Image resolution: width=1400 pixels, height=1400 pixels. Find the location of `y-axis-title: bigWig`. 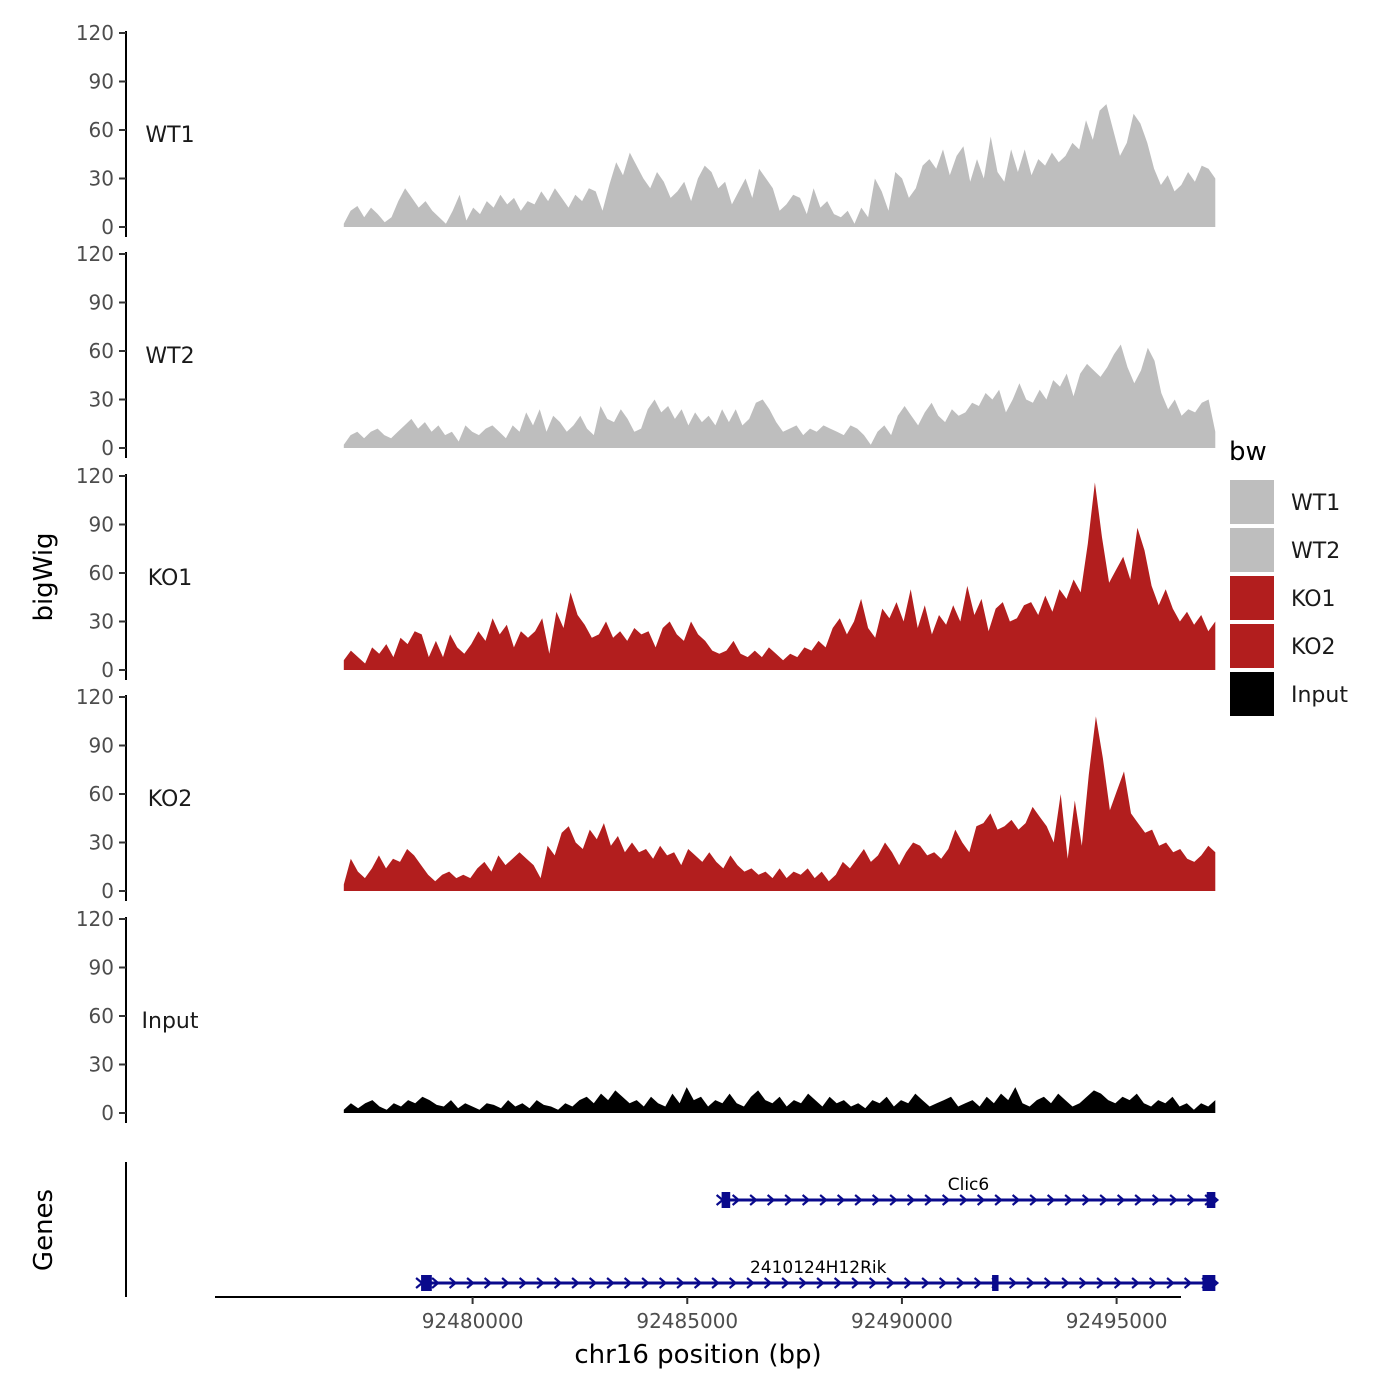

y-axis-title: bigWig is located at coordinates (44, 576).